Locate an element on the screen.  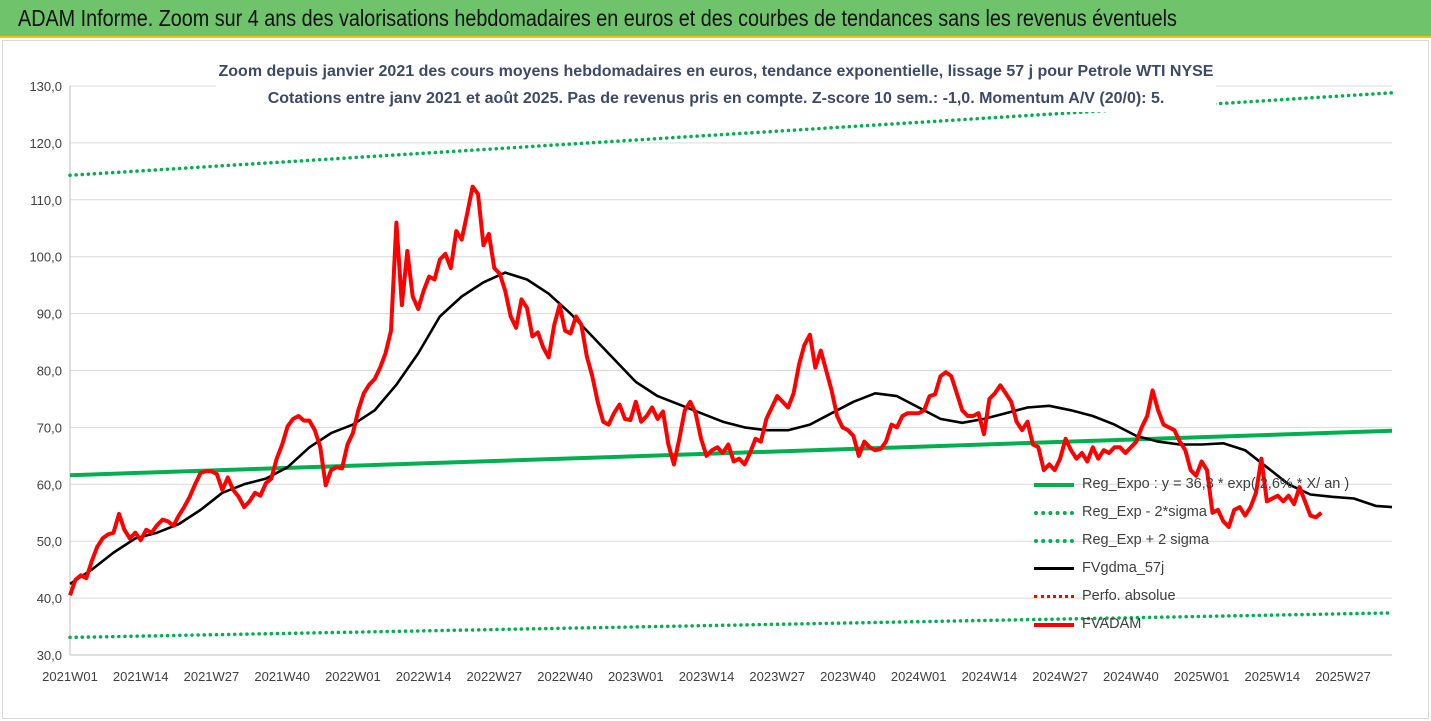
y-tick-label: 90,0 is located at coordinates (49, 314).